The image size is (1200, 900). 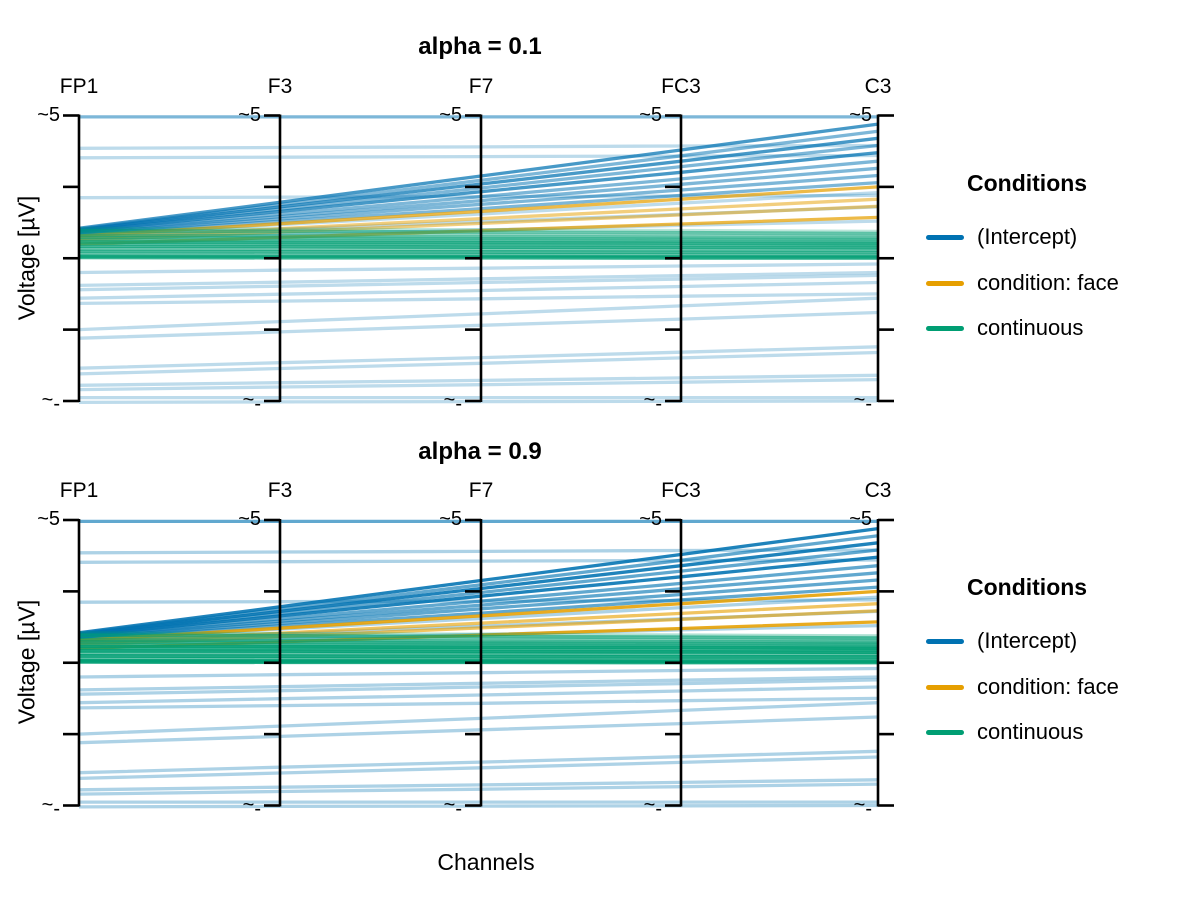 I want to click on panel-title-bottom: alpha = 0.9, so click(x=480, y=451).